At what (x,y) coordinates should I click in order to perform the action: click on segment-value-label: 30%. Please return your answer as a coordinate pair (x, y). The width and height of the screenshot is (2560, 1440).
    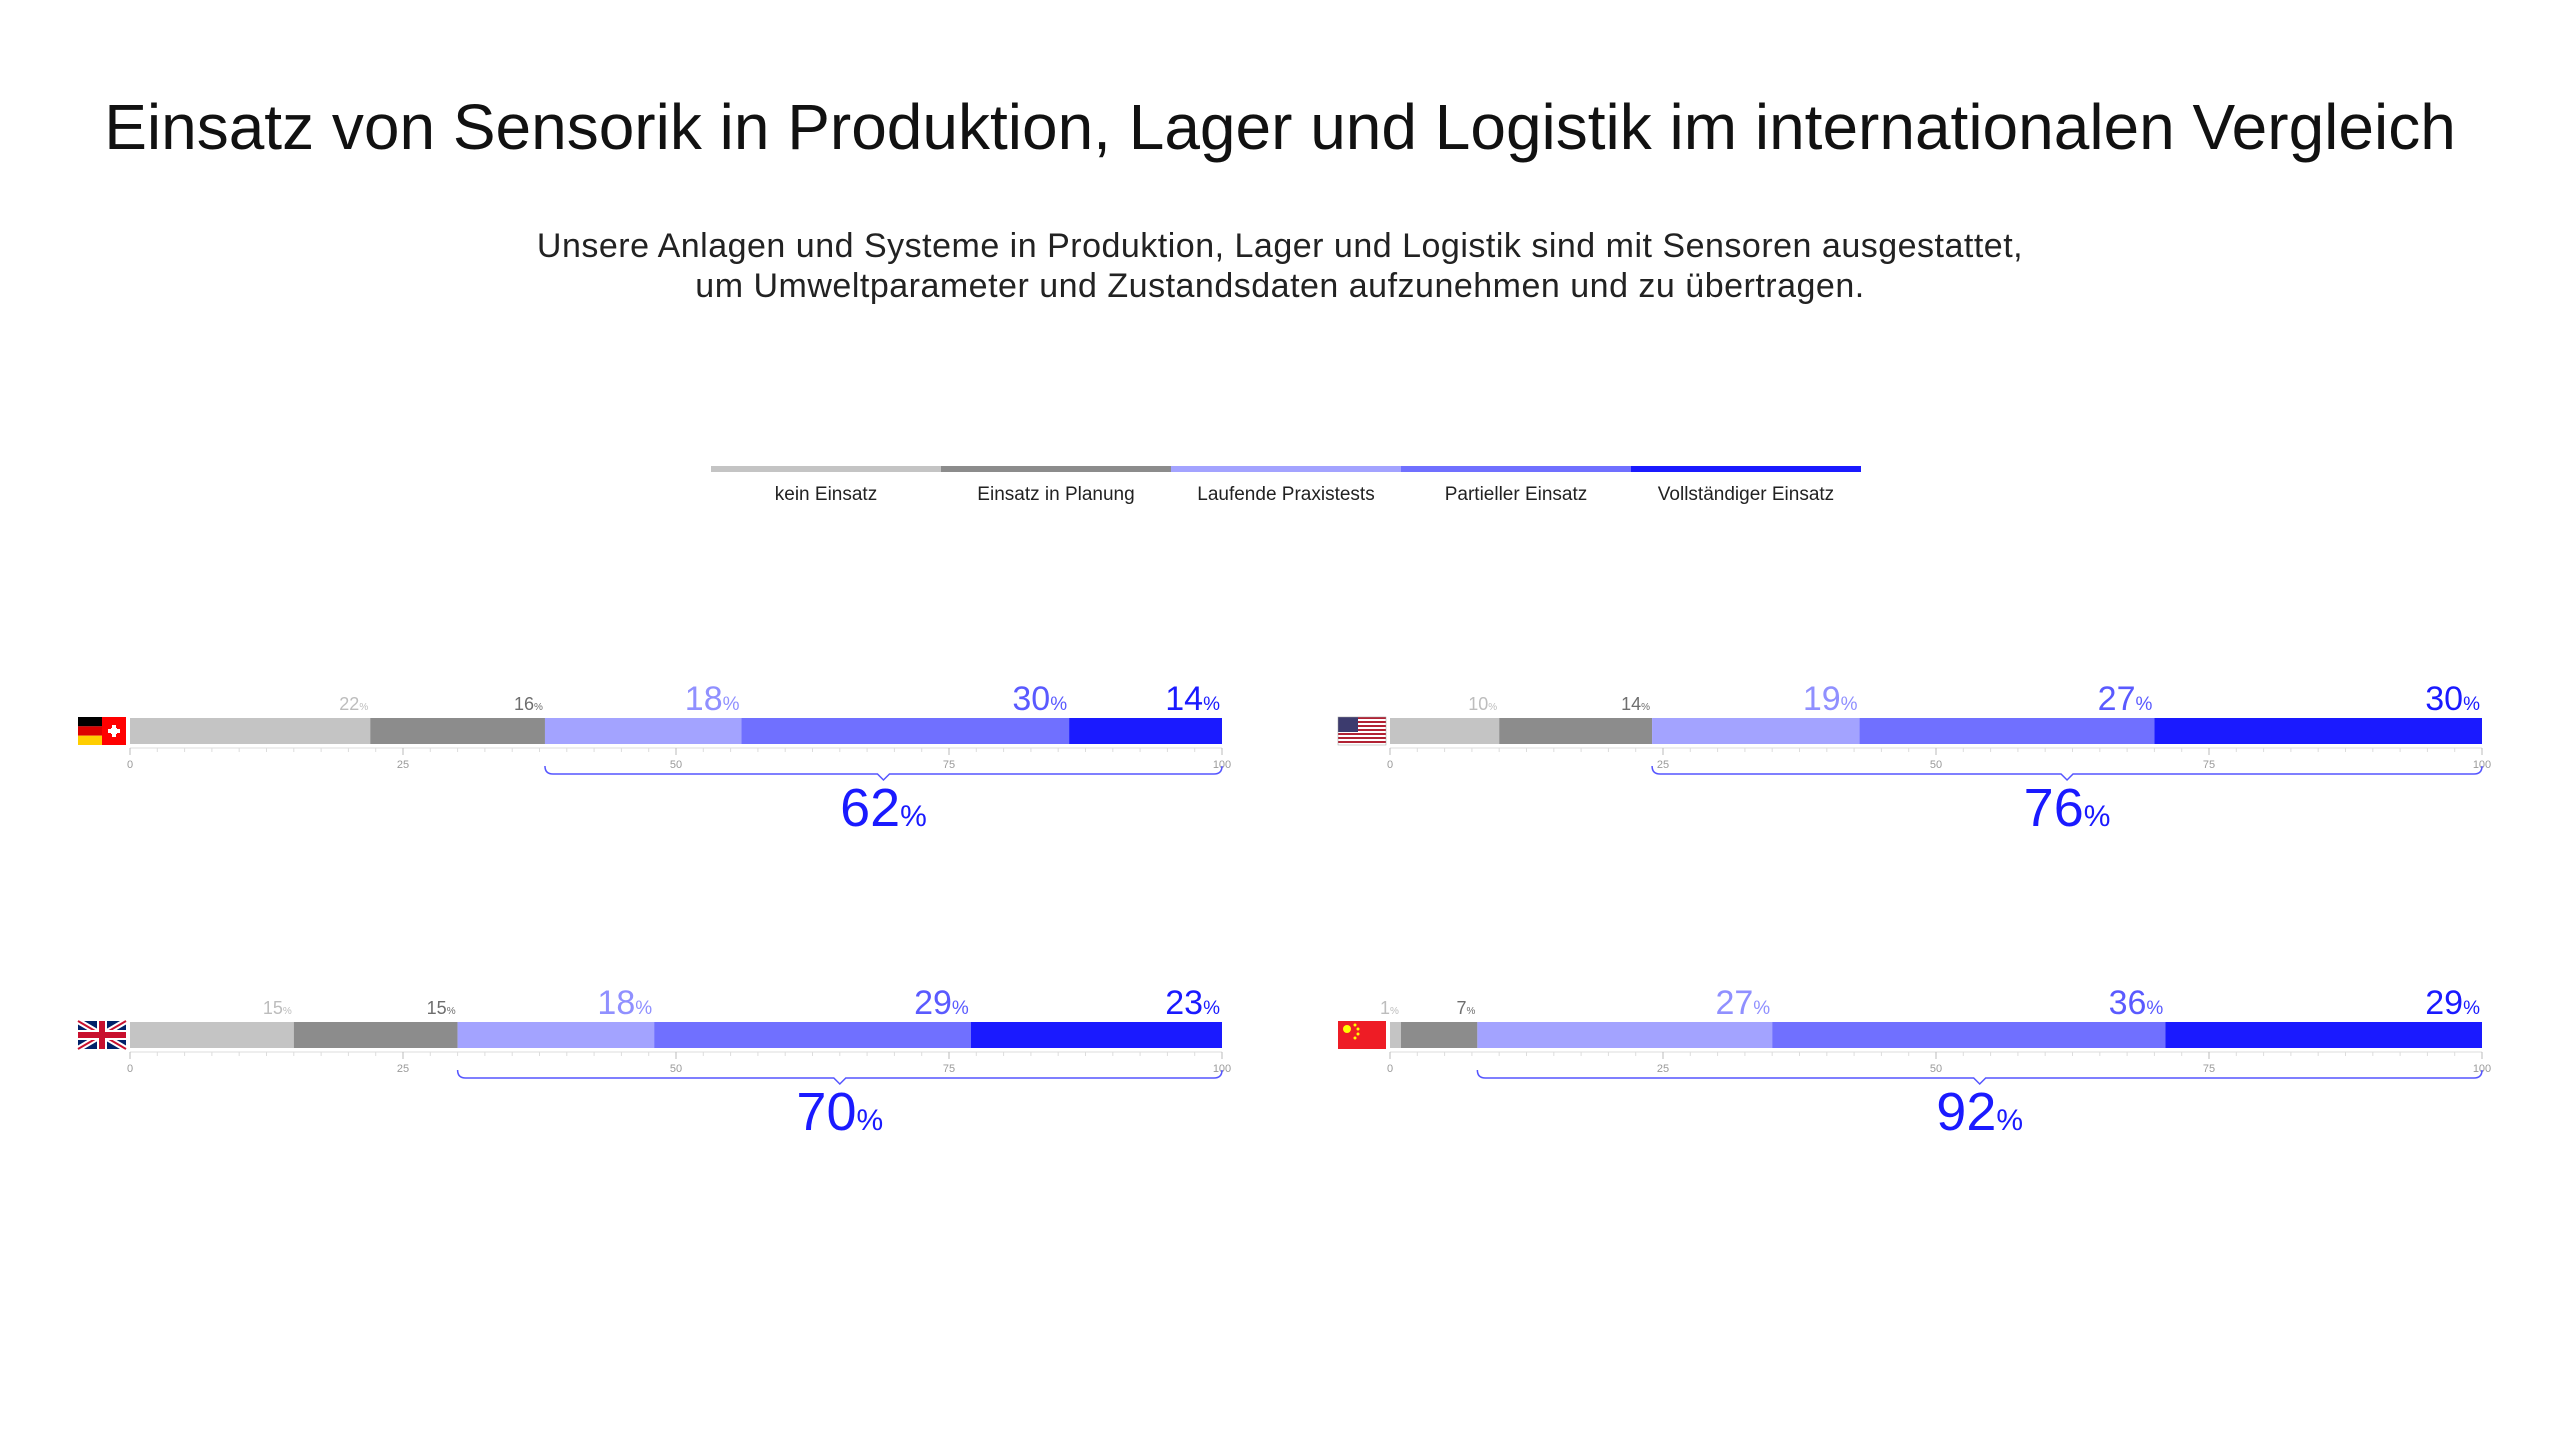
    Looking at the image, I should click on (1039, 699).